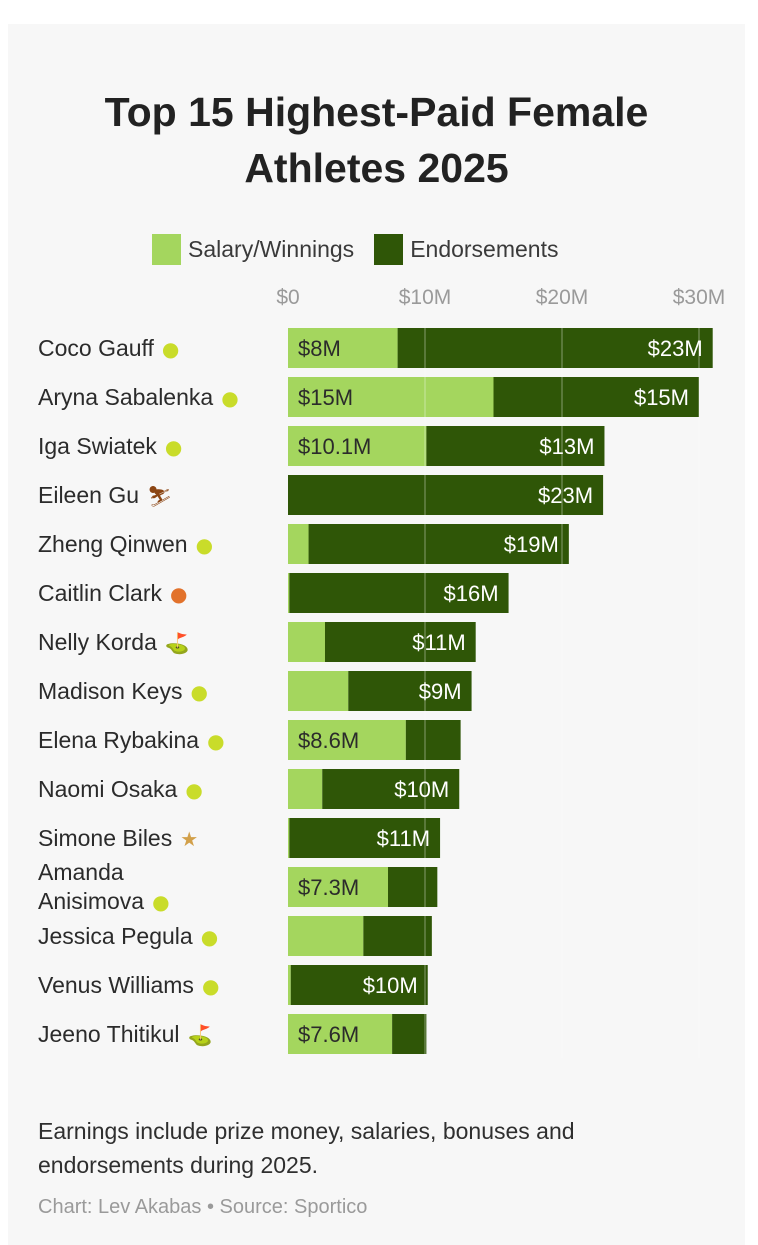 The width and height of the screenshot is (758, 1245). I want to click on salary-value-label: $8.6M, so click(328, 740).